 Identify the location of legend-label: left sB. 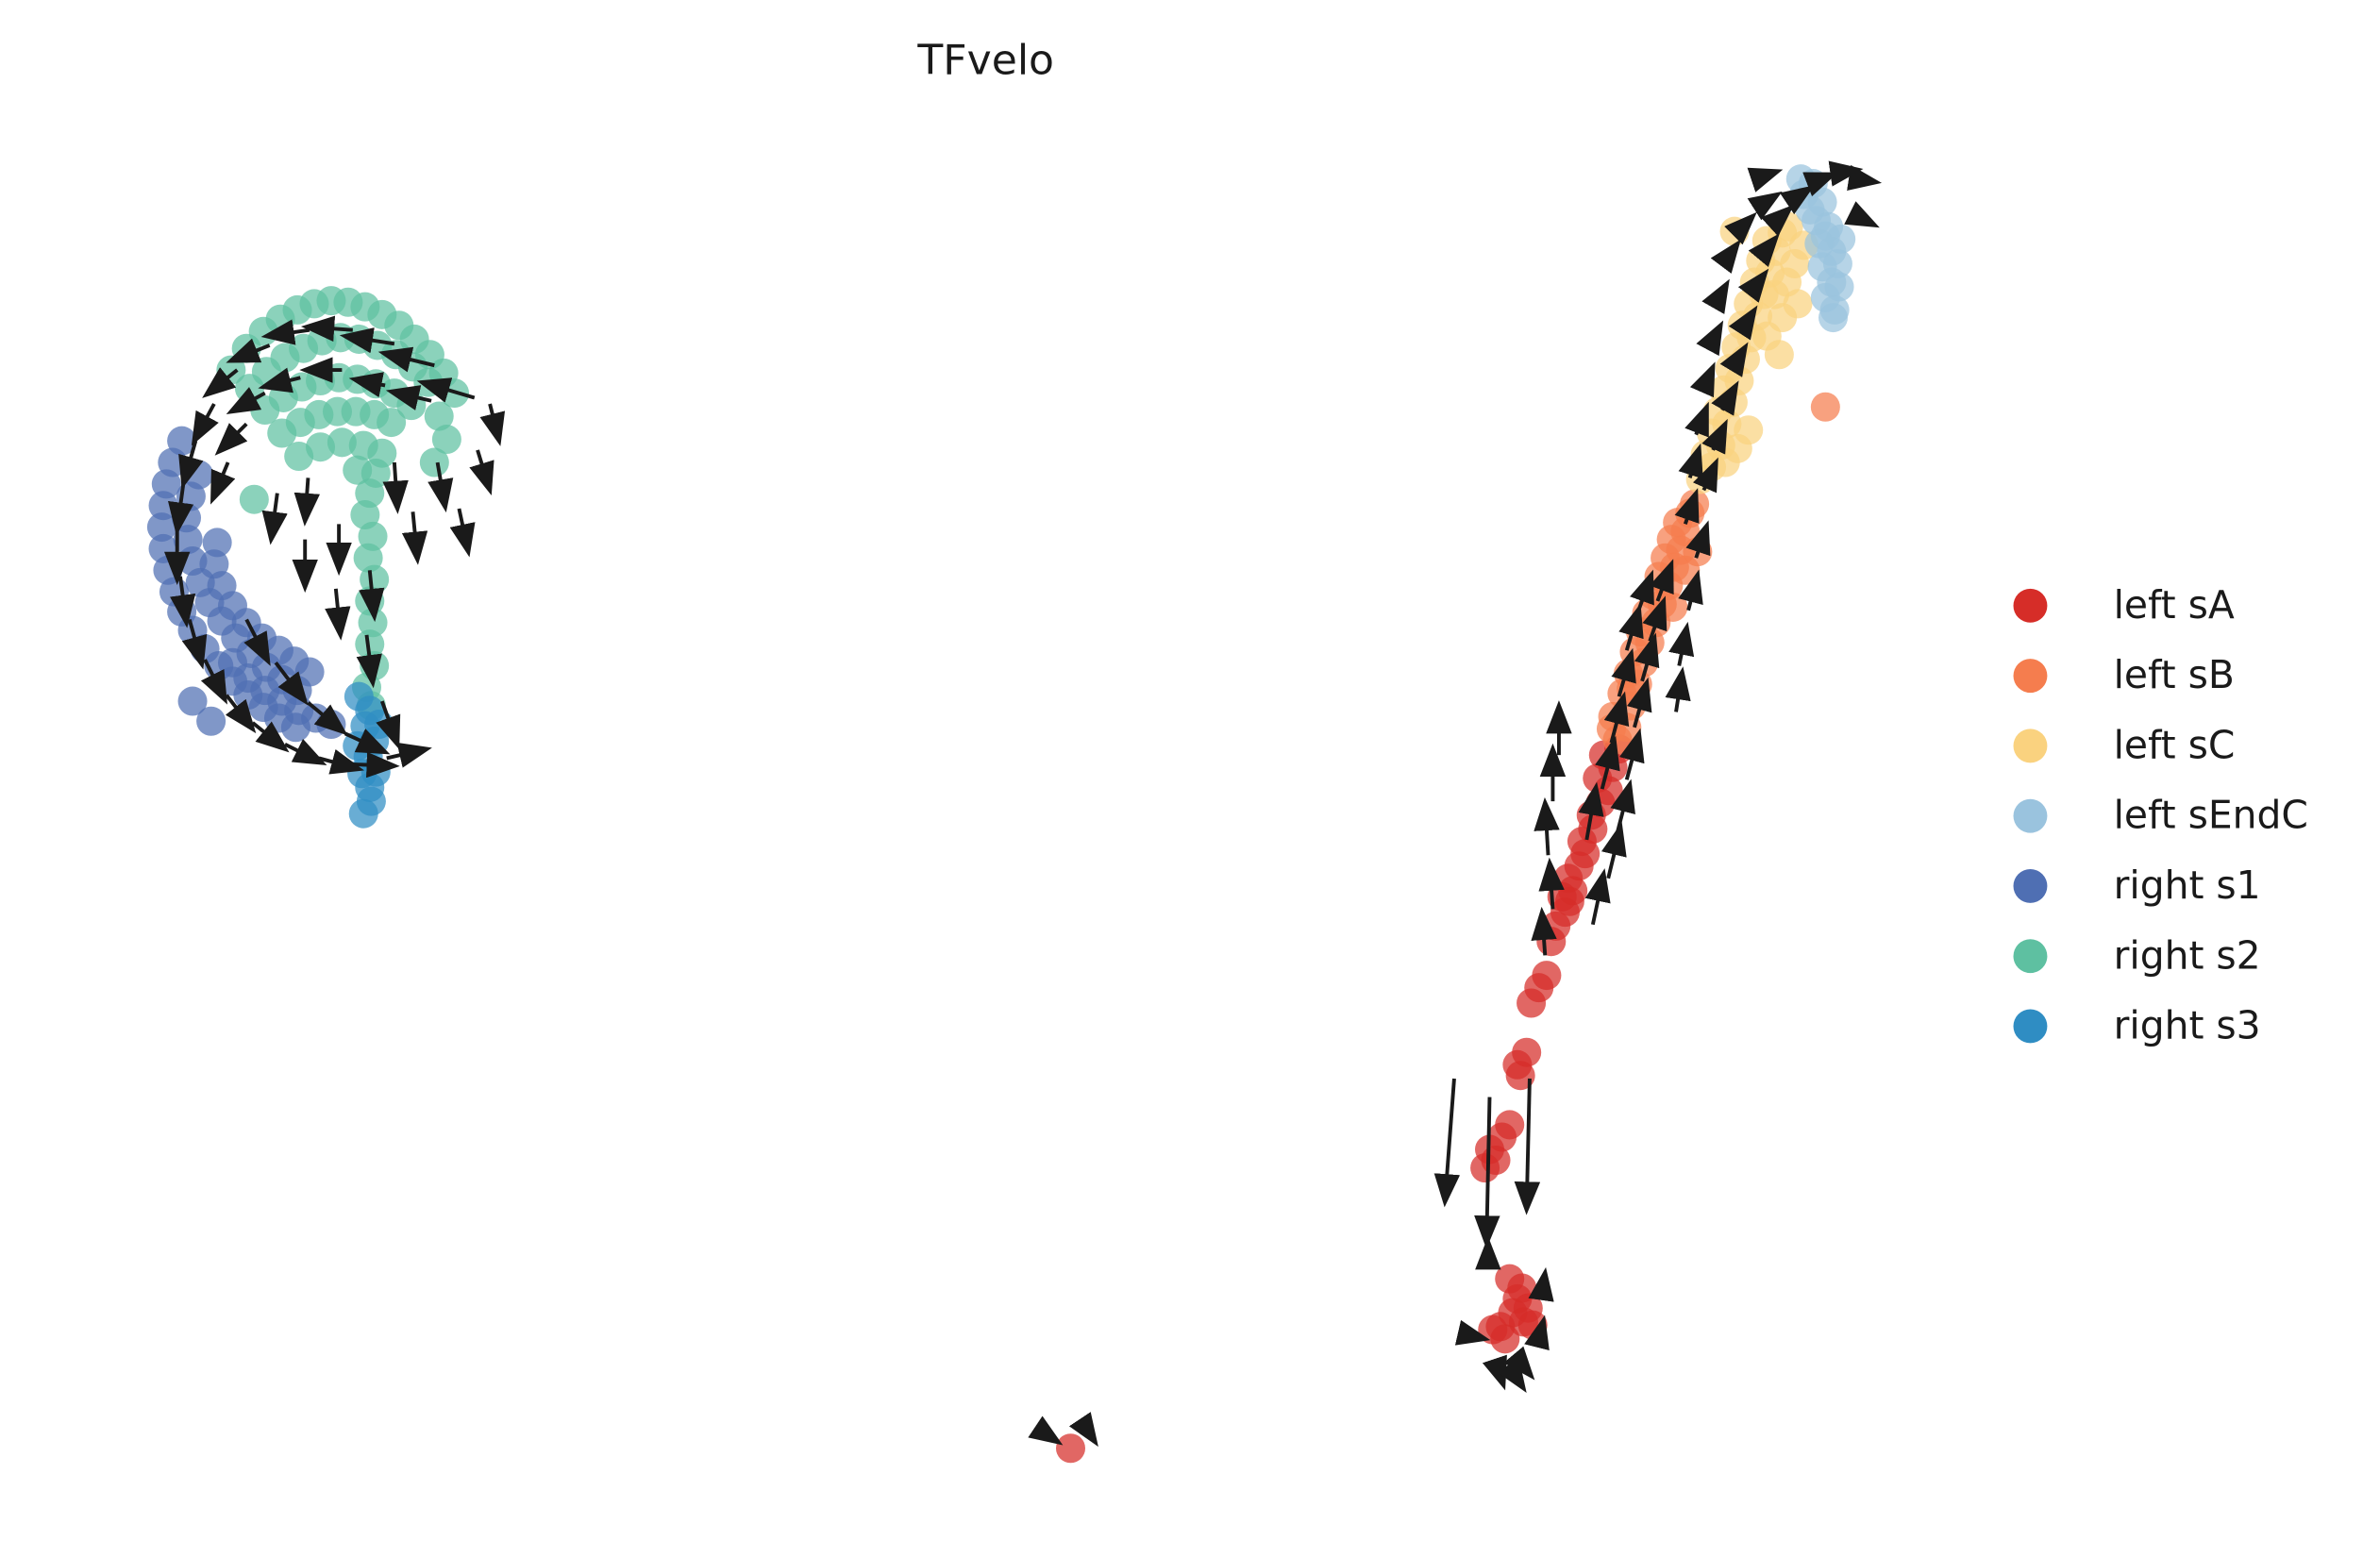
(2174, 674).